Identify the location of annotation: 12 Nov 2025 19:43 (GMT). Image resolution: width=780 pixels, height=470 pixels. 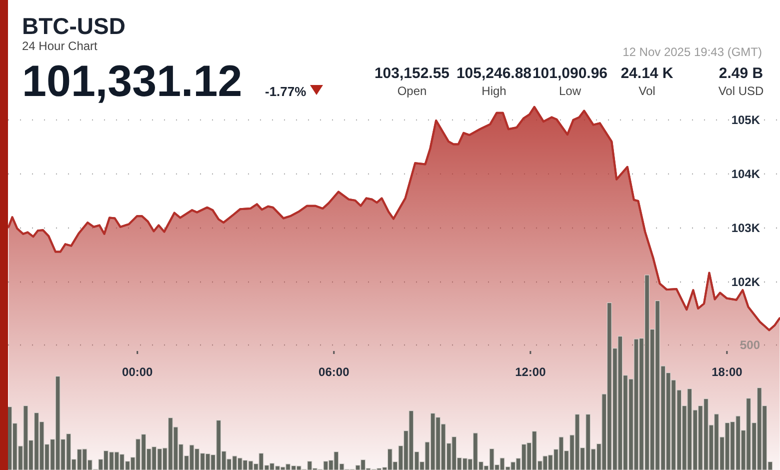
(692, 52).